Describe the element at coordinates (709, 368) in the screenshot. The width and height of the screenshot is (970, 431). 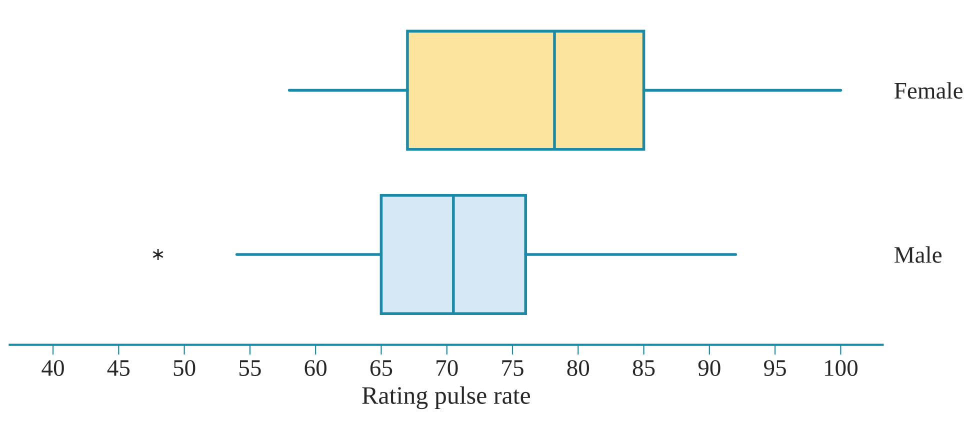
I see `x-tick-label: 90` at that location.